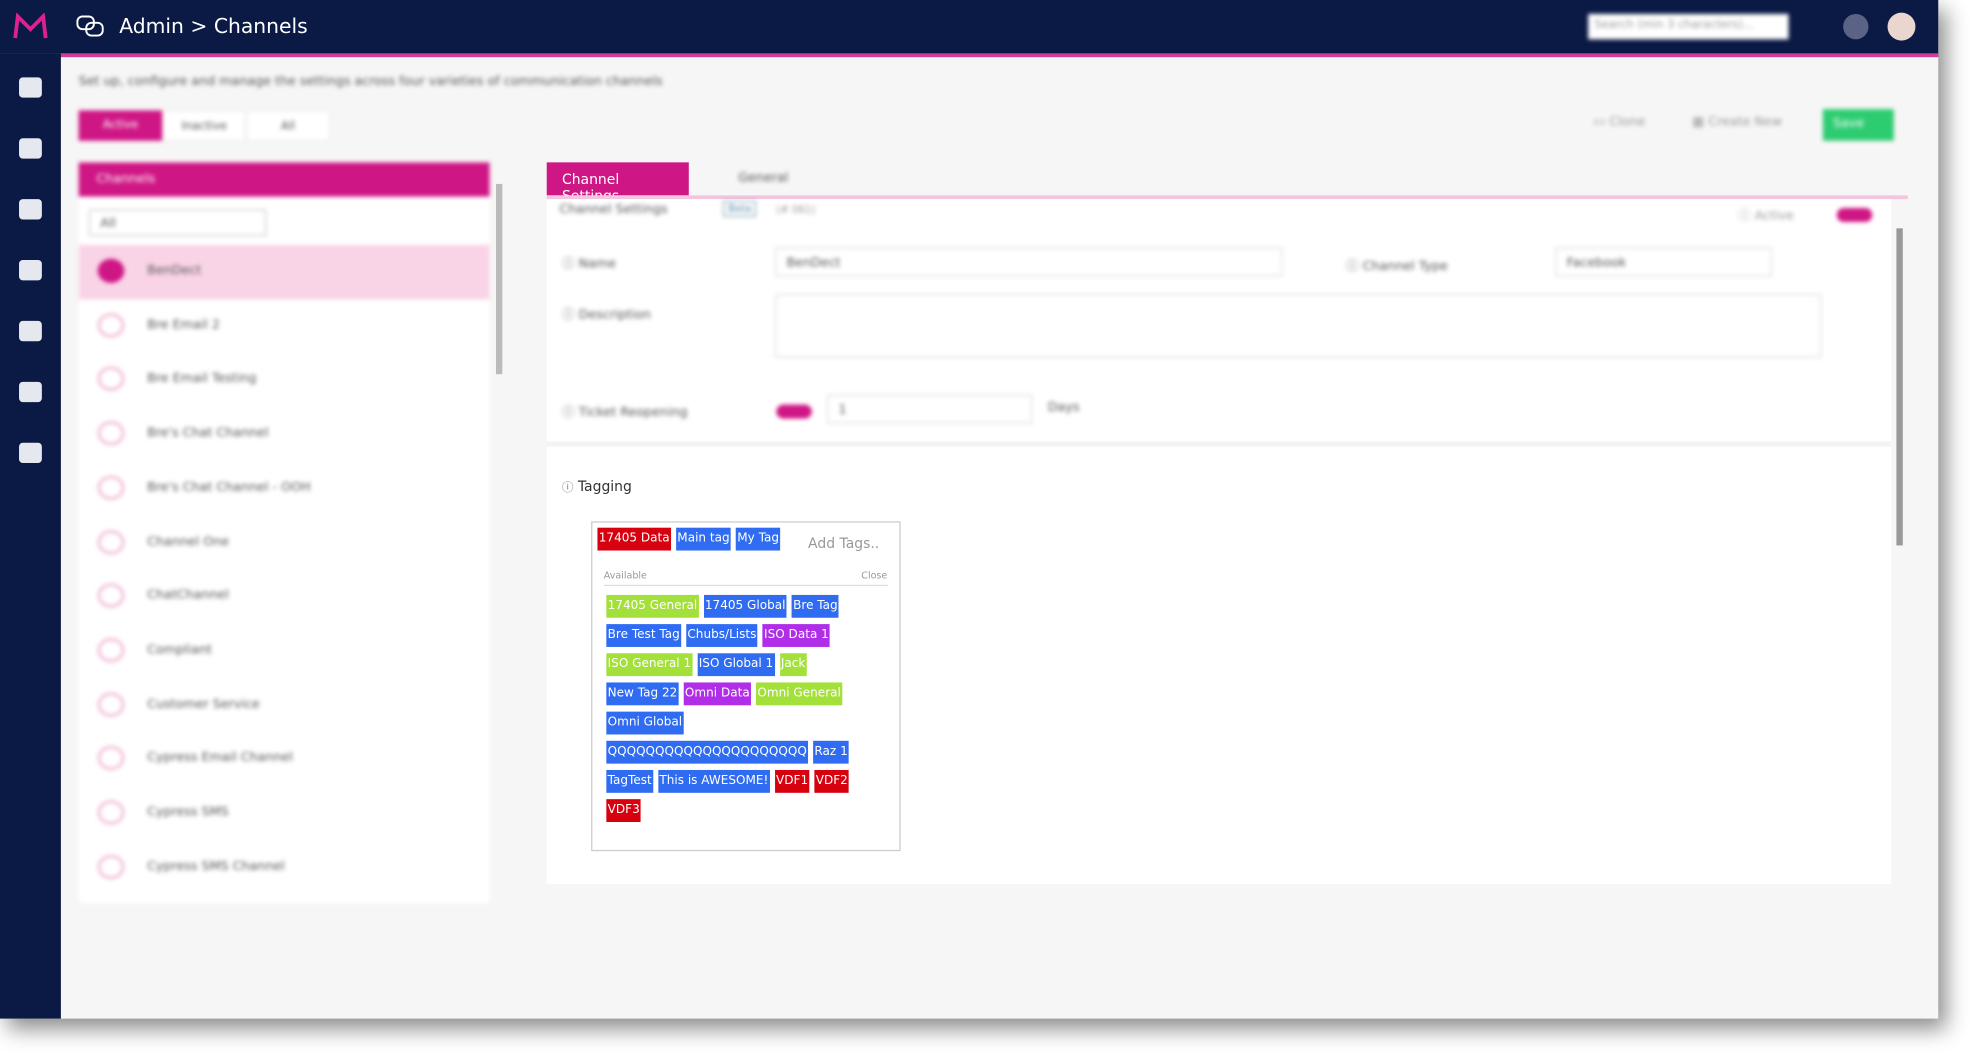  I want to click on days-label: Days, so click(1063, 407).